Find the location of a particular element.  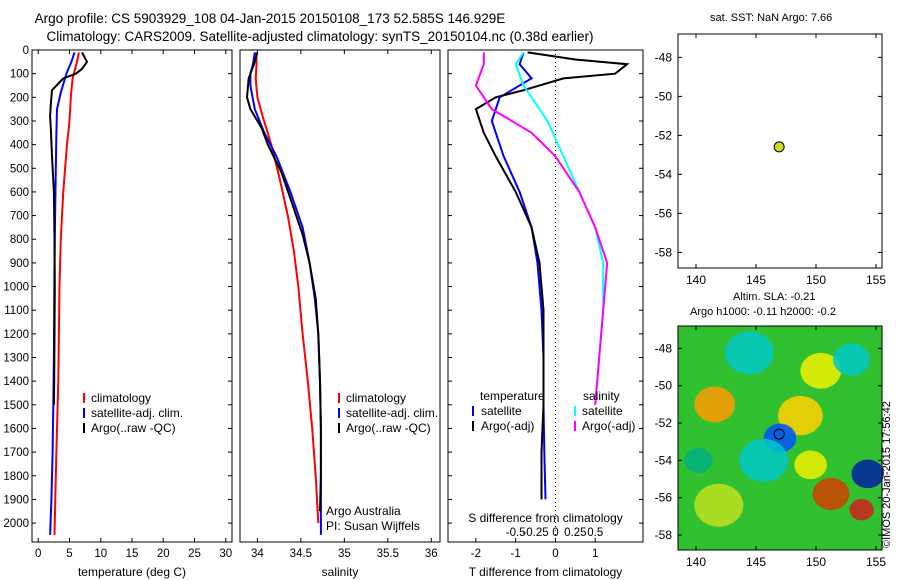

temperature-ytick-label: 1800 is located at coordinates (16, 477).